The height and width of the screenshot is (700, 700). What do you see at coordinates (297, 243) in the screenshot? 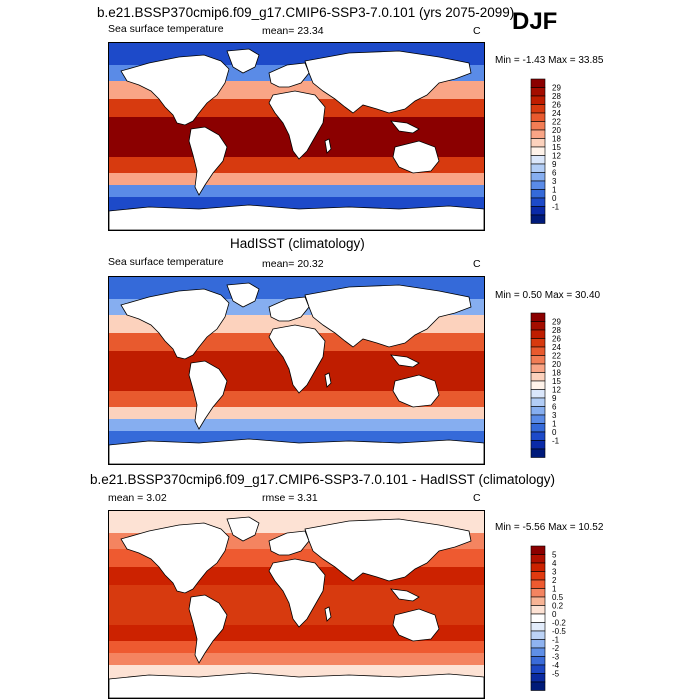
I see `panel-2-title: HadISST (climatology)` at bounding box center [297, 243].